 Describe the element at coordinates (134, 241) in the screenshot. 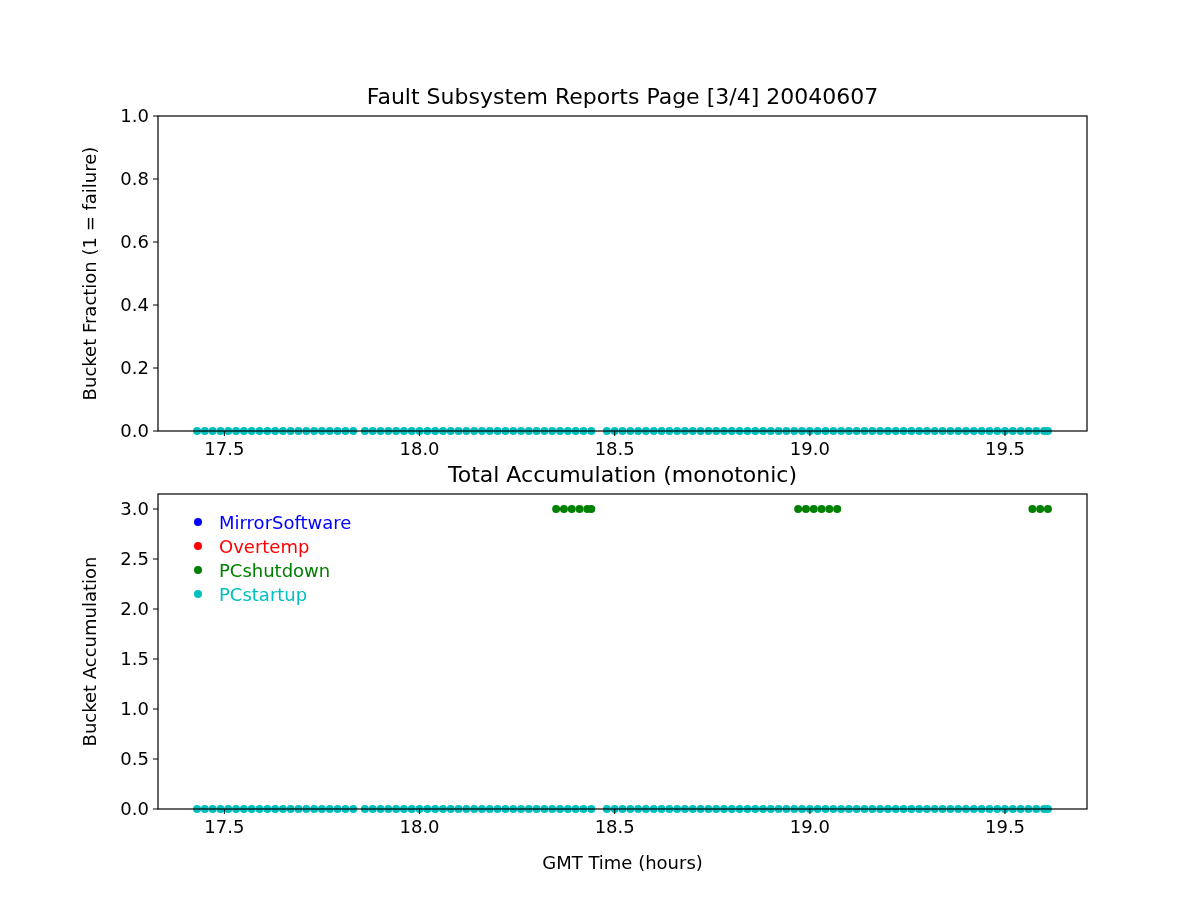

I see `y-tick-label: 0.6` at that location.